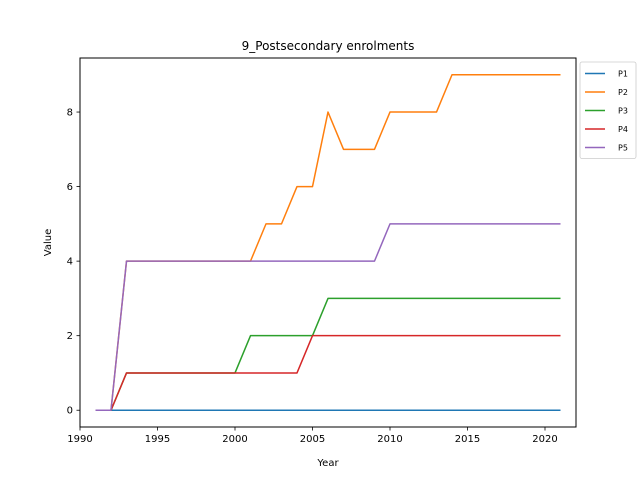  Describe the element at coordinates (234, 439) in the screenshot. I see `x-tick-label: 2000` at that location.